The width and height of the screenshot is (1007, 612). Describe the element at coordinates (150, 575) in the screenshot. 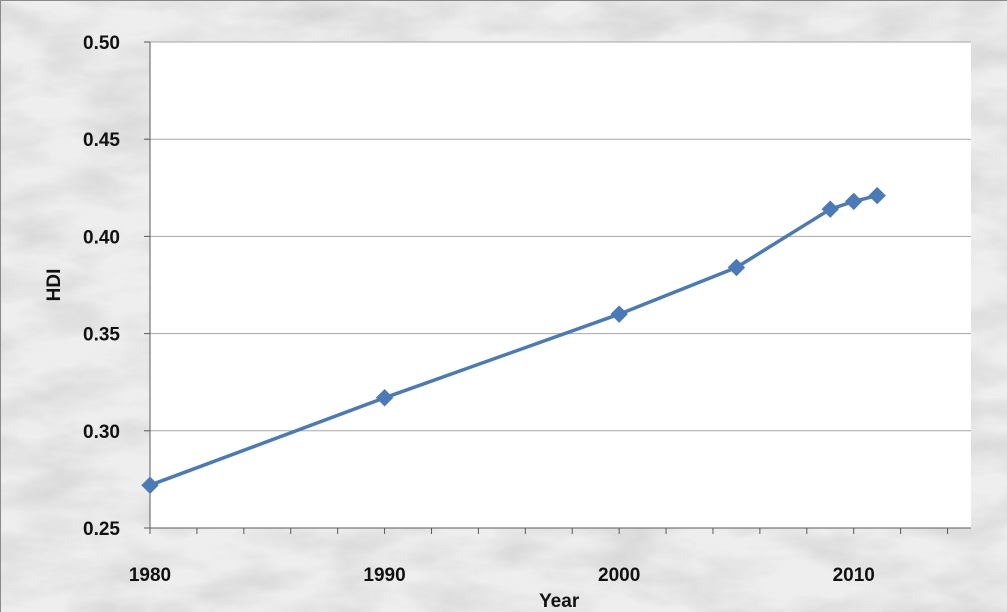

I see `x-tick-label: 1980` at that location.